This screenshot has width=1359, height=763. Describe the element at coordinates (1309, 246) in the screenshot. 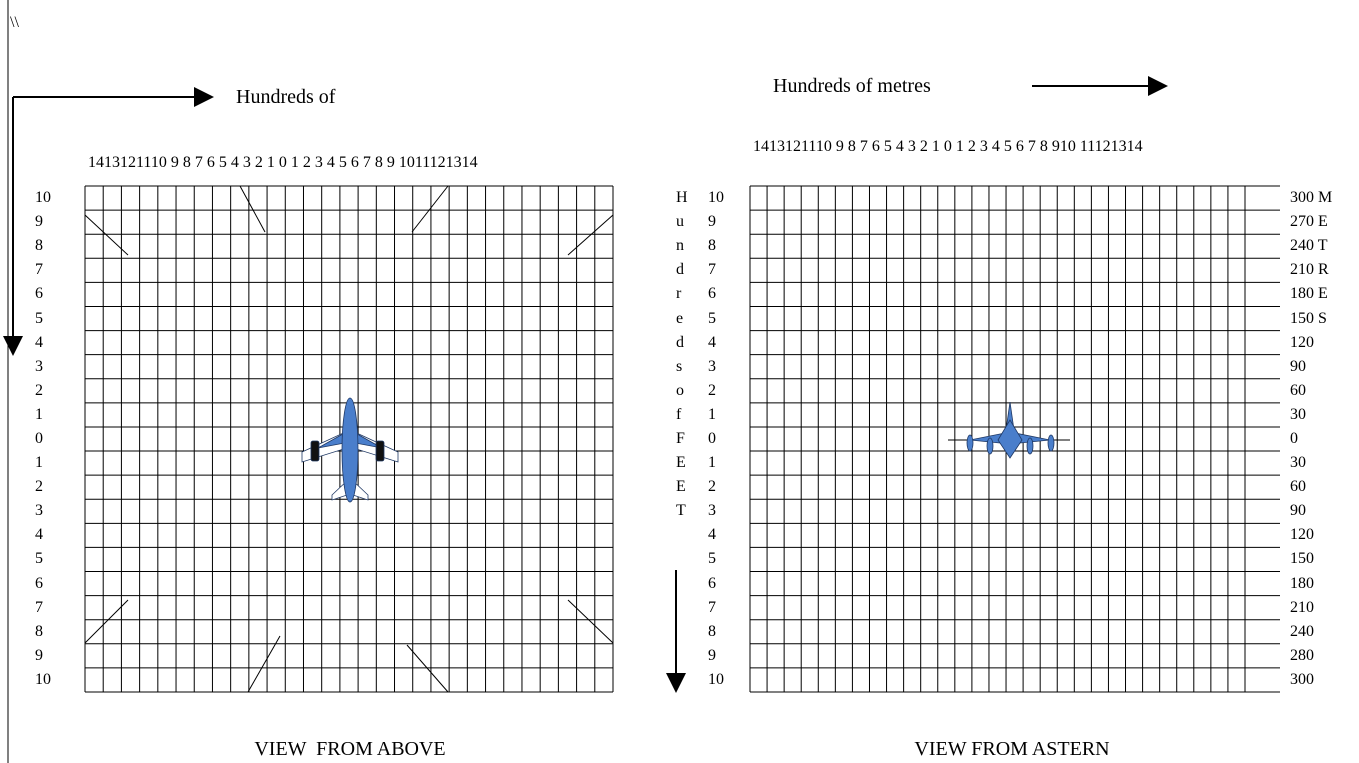

I see `metres-label: 240 T` at that location.